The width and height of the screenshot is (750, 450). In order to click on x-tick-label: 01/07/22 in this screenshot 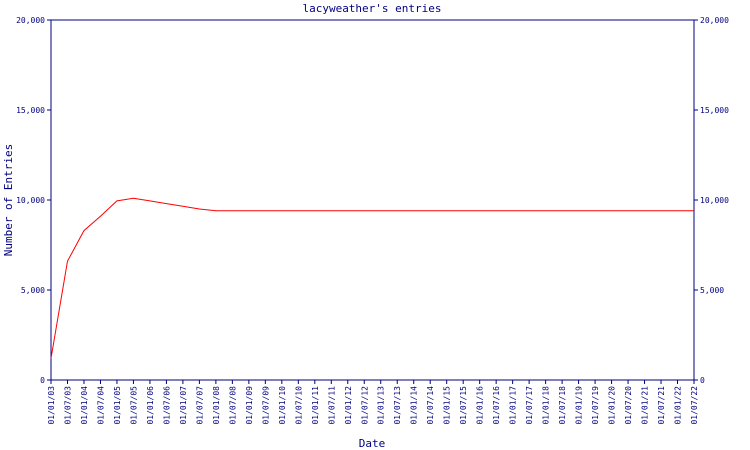, I will do `click(694, 405)`.